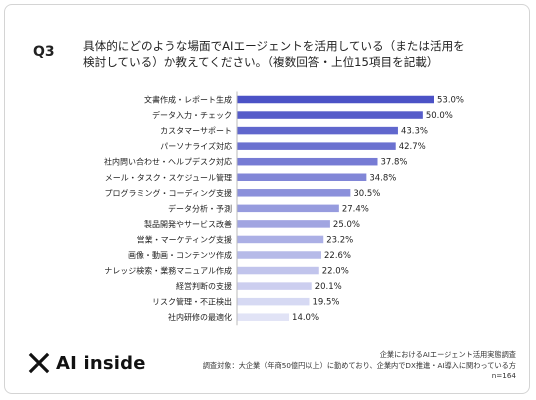  What do you see at coordinates (192, 302) in the screenshot?
I see `category-label: リスク管理・不正検出` at bounding box center [192, 302].